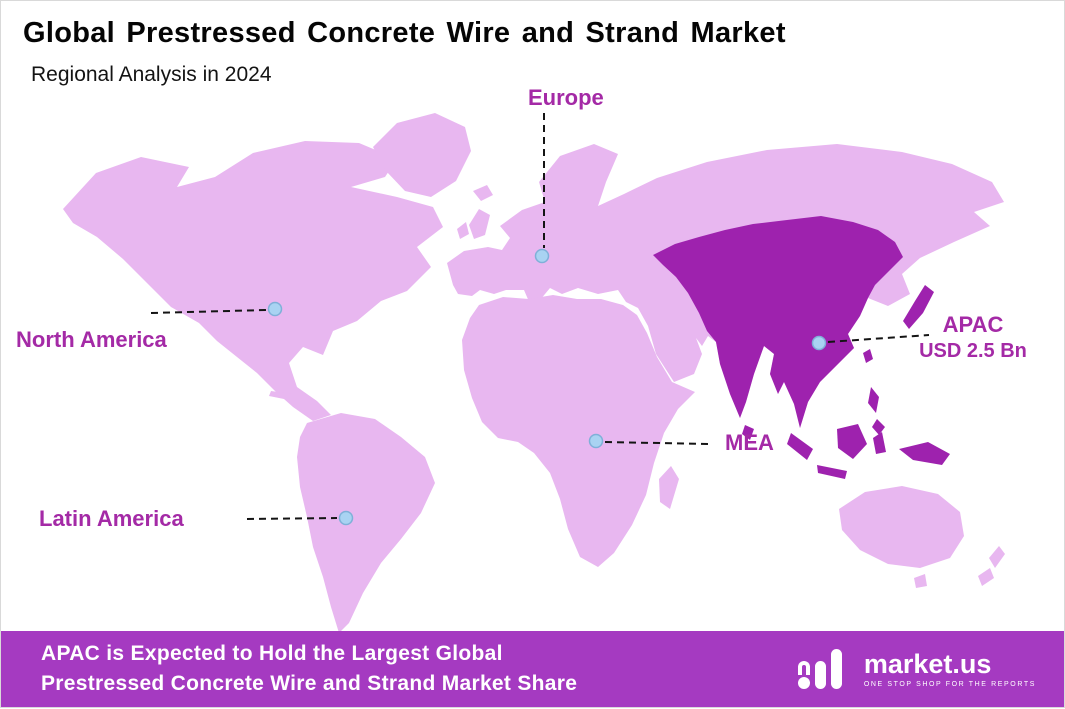  What do you see at coordinates (878, 427) in the screenshot?
I see `apac-philippines-south` at bounding box center [878, 427].